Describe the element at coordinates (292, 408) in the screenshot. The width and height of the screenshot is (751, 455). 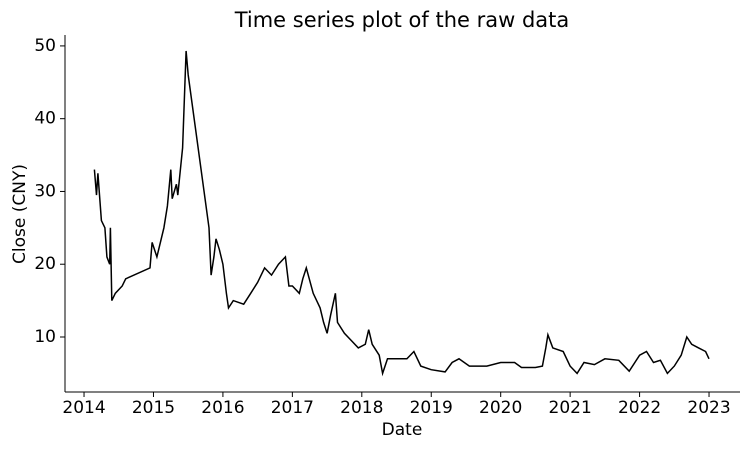
I see `x-tick-label: 2017` at that location.